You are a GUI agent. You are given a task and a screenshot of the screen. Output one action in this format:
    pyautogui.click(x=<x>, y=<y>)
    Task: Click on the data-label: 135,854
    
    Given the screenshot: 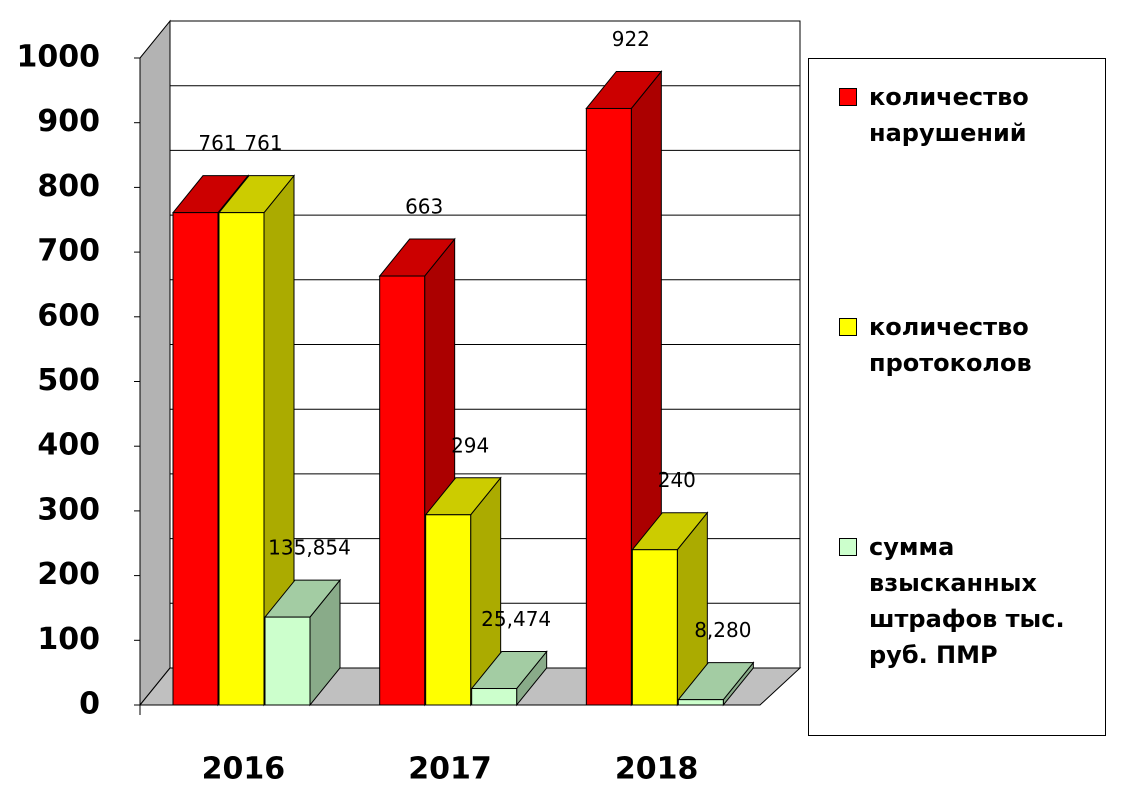 What is the action you would take?
    pyautogui.click(x=309, y=548)
    